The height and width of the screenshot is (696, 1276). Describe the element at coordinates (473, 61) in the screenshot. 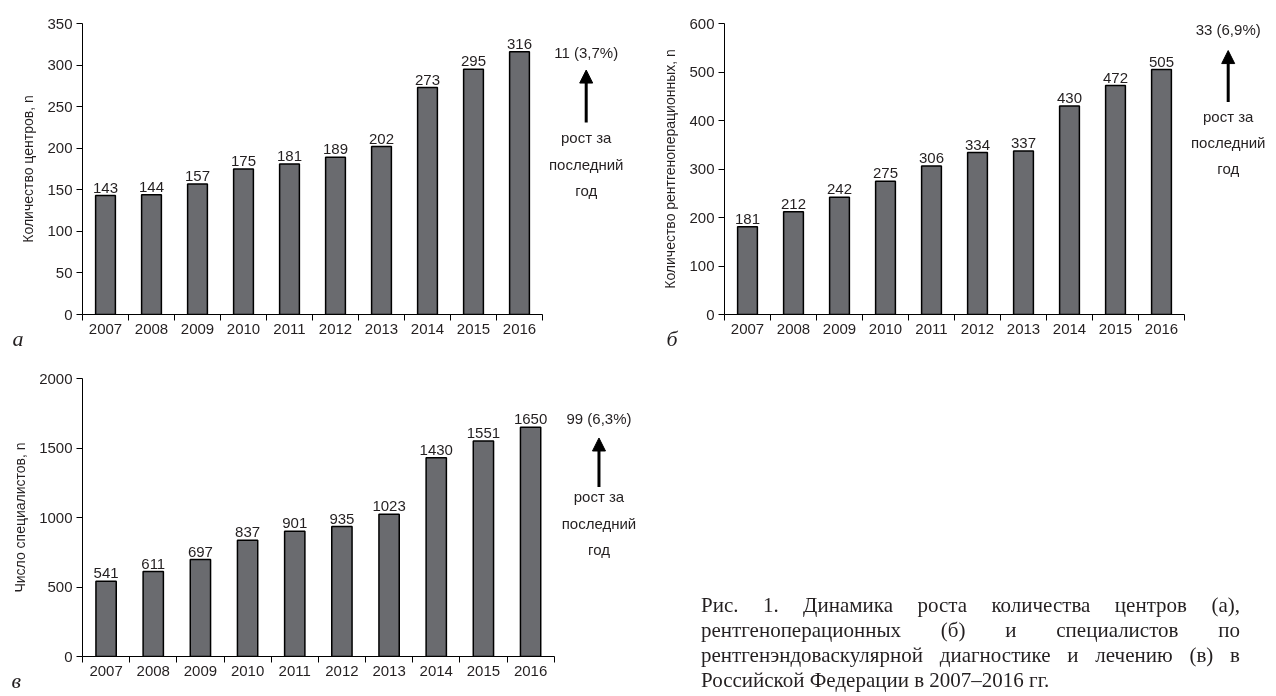

I see `data-label: 295` at that location.